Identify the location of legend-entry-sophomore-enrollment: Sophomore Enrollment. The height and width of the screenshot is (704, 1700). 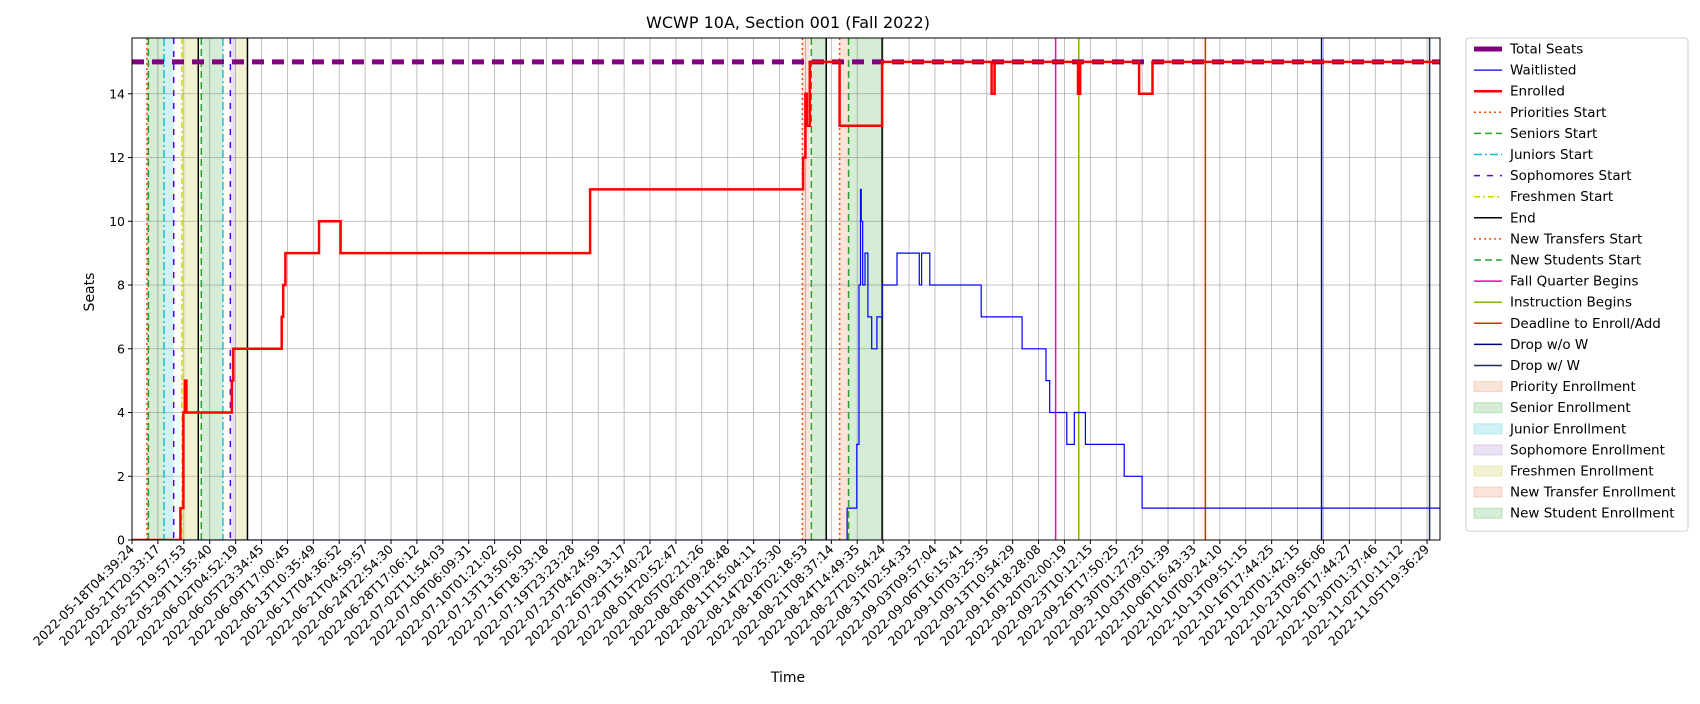
(1569, 450).